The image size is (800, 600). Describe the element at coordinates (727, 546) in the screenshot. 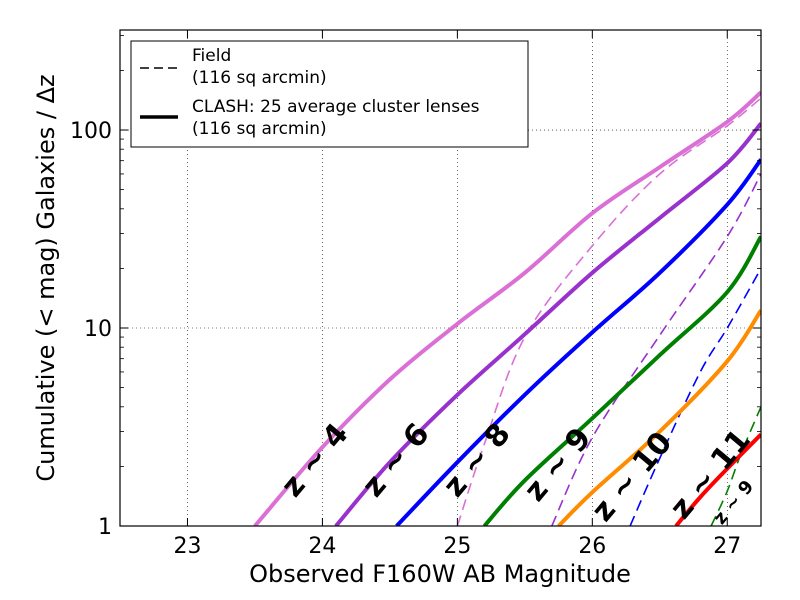

I see `x-tick-label: 27` at that location.